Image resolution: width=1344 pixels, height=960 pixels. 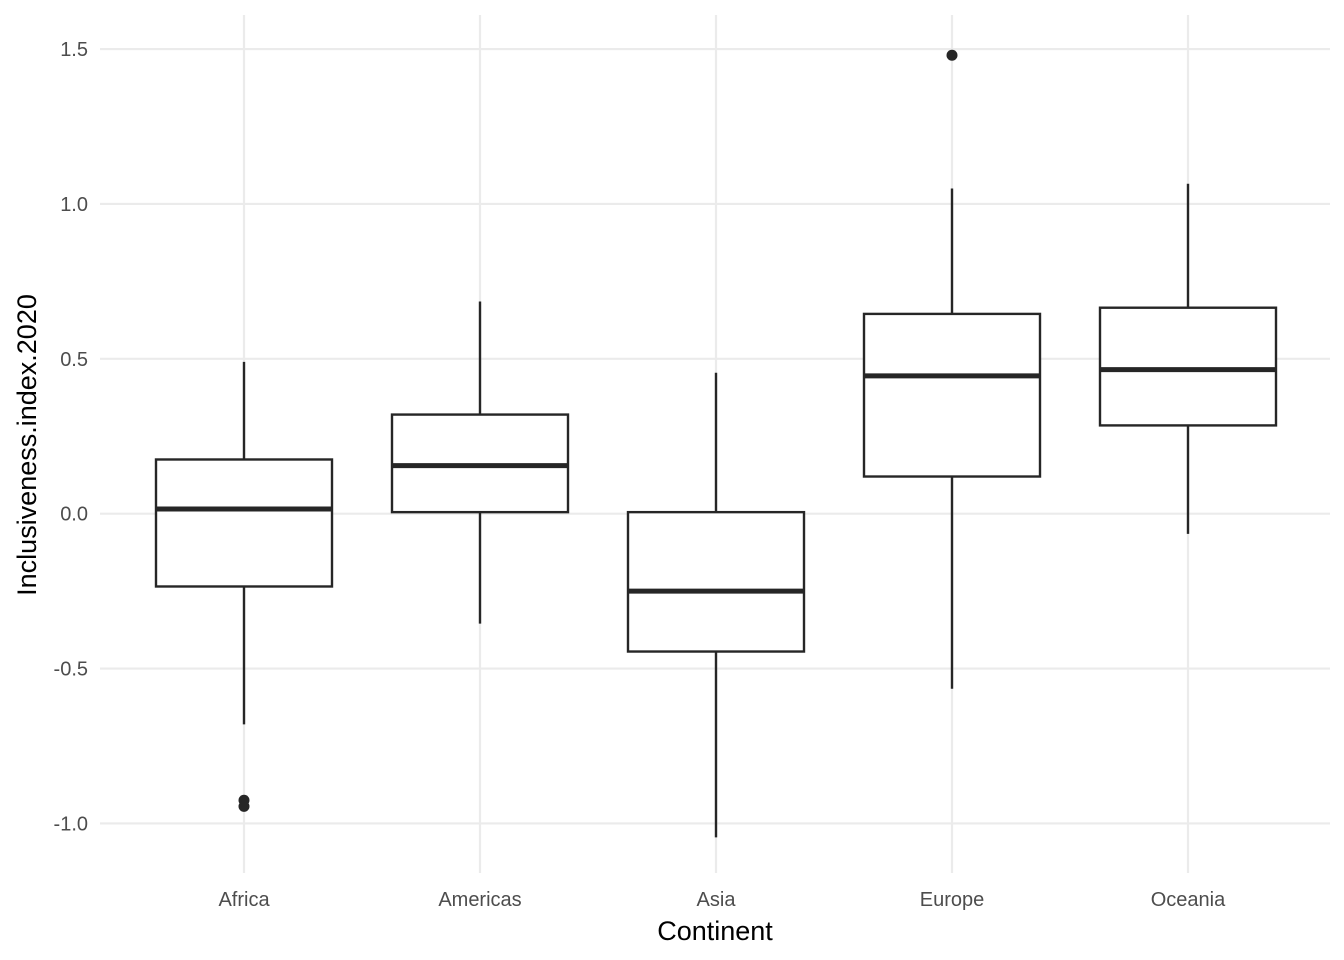 What do you see at coordinates (71, 824) in the screenshot?
I see `y-tick-label: -1.0` at bounding box center [71, 824].